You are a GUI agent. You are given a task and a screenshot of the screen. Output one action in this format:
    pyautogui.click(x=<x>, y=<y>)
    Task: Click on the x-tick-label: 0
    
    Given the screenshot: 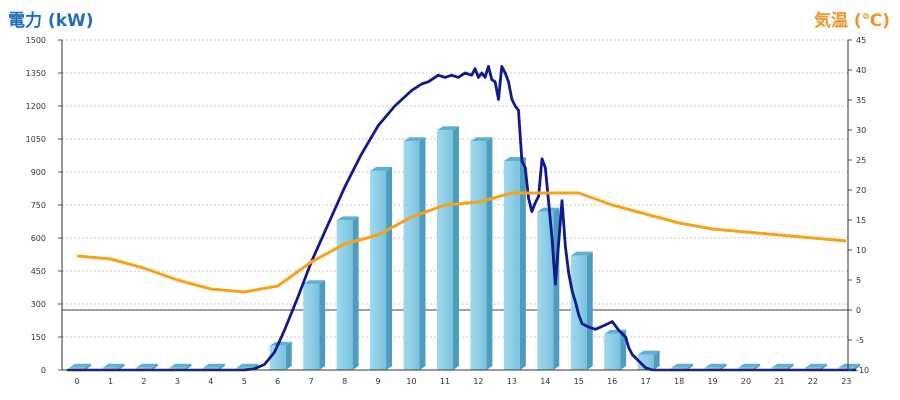 What is the action you would take?
    pyautogui.click(x=77, y=381)
    